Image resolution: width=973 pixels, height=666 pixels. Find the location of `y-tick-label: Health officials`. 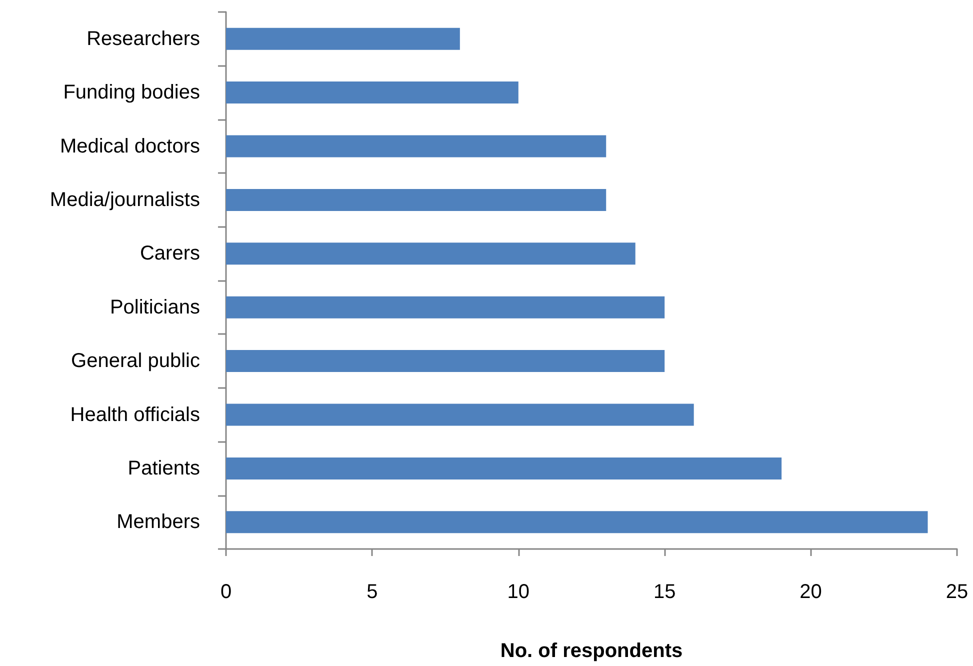

y-tick-label: Health officials is located at coordinates (135, 415).